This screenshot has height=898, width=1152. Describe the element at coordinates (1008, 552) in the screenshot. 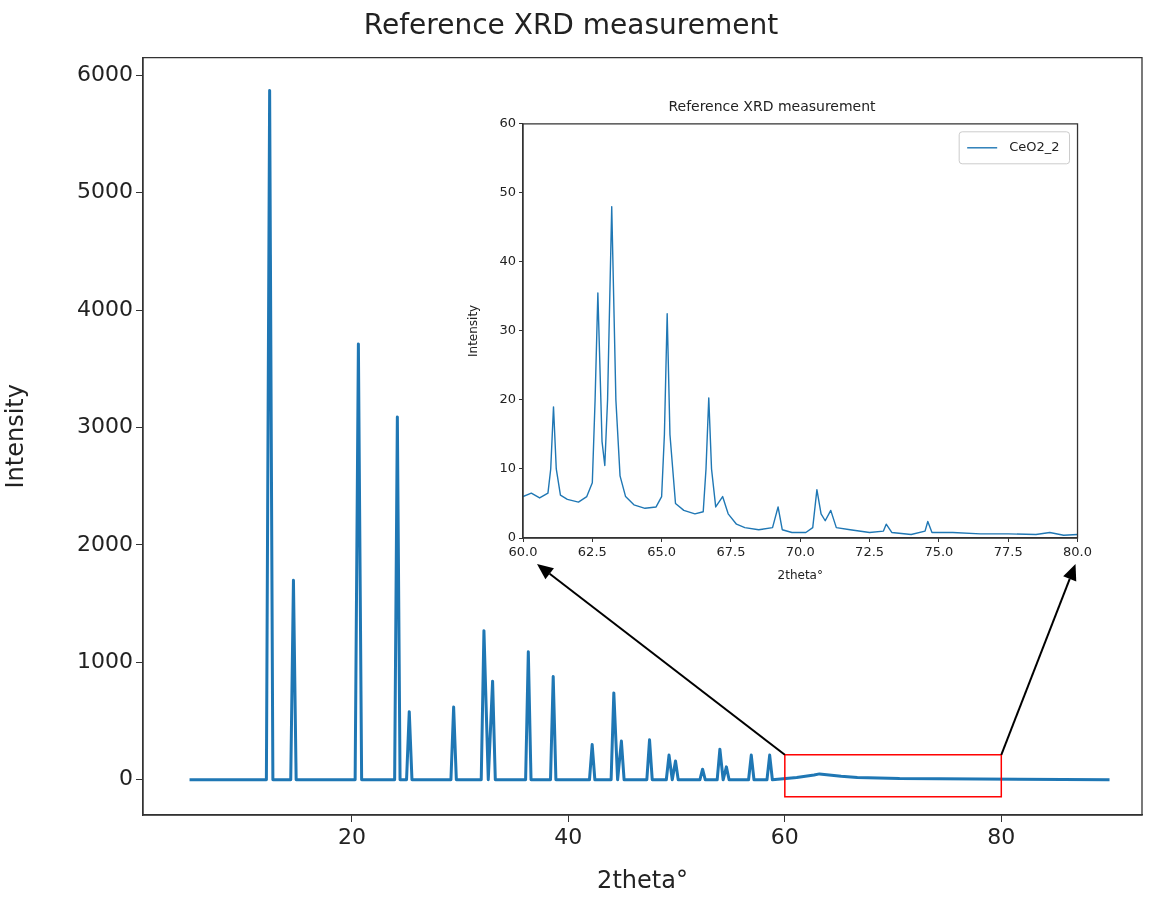

I see `x-tick-label: 77.5` at that location.